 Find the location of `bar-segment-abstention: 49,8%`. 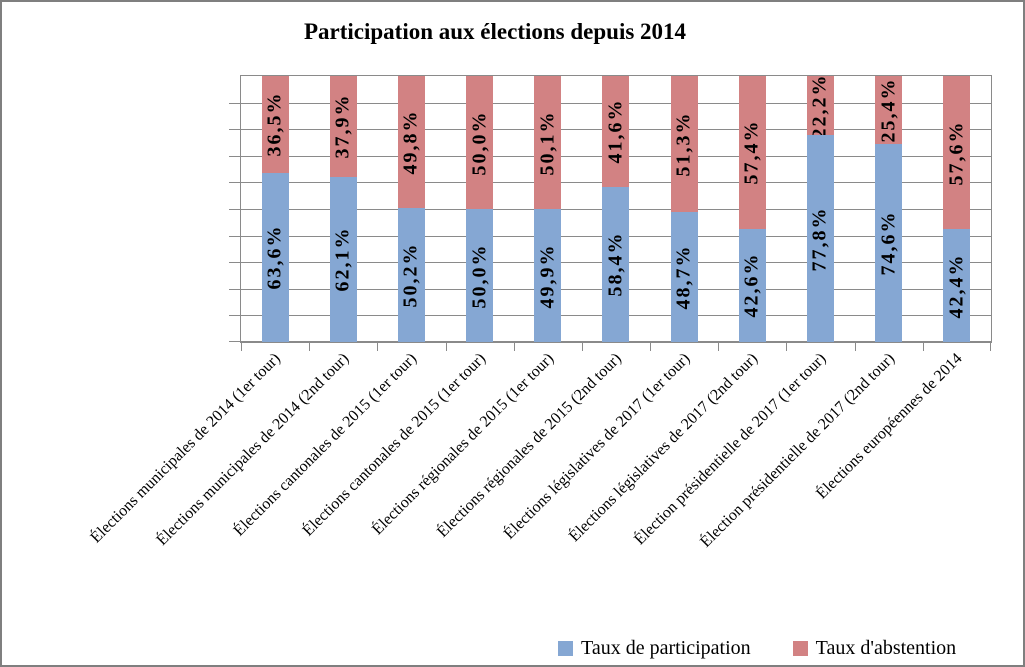

bar-segment-abstention: 49,8% is located at coordinates (411, 142).